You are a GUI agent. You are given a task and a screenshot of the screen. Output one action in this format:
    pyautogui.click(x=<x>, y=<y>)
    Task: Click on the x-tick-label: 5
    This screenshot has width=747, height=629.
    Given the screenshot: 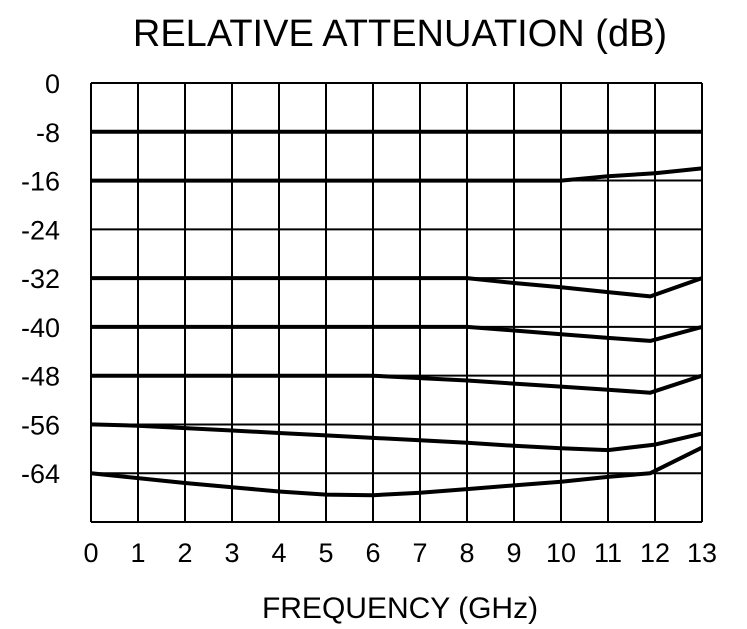 What is the action you would take?
    pyautogui.click(x=325, y=553)
    